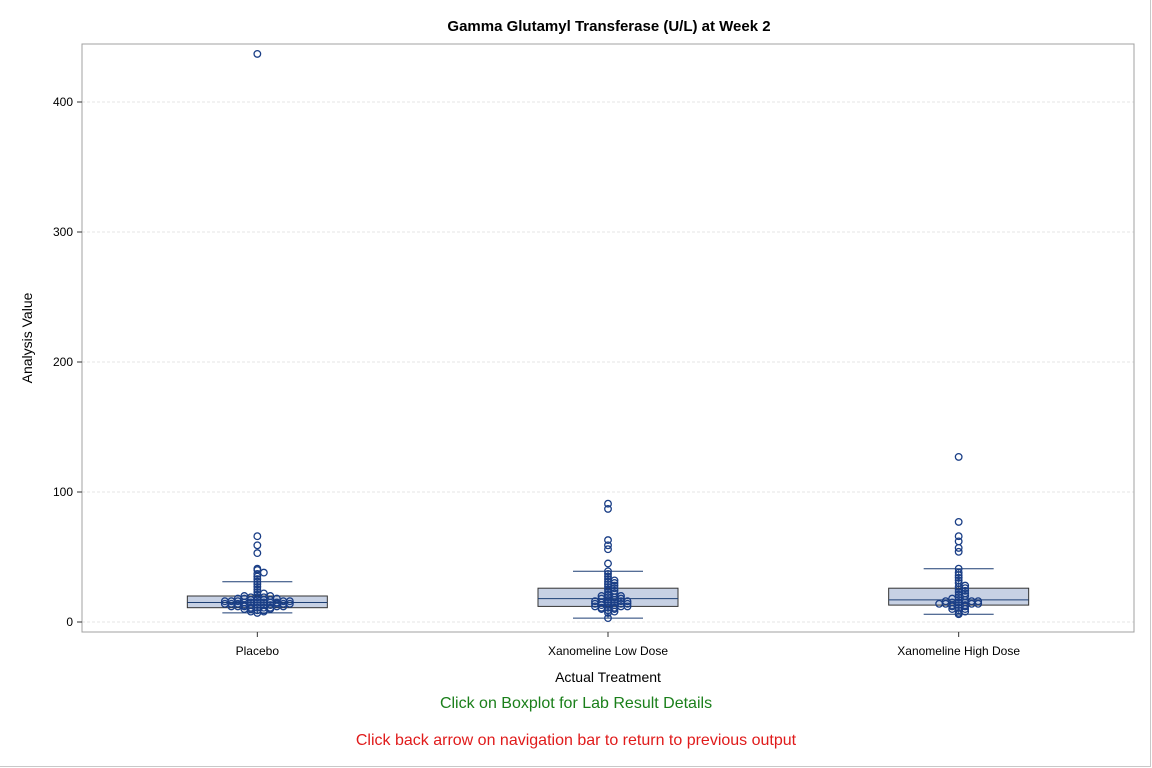  What do you see at coordinates (576, 703) in the screenshot?
I see `footnote-boxplot-details: Click on Boxplot for Lab Result Details` at bounding box center [576, 703].